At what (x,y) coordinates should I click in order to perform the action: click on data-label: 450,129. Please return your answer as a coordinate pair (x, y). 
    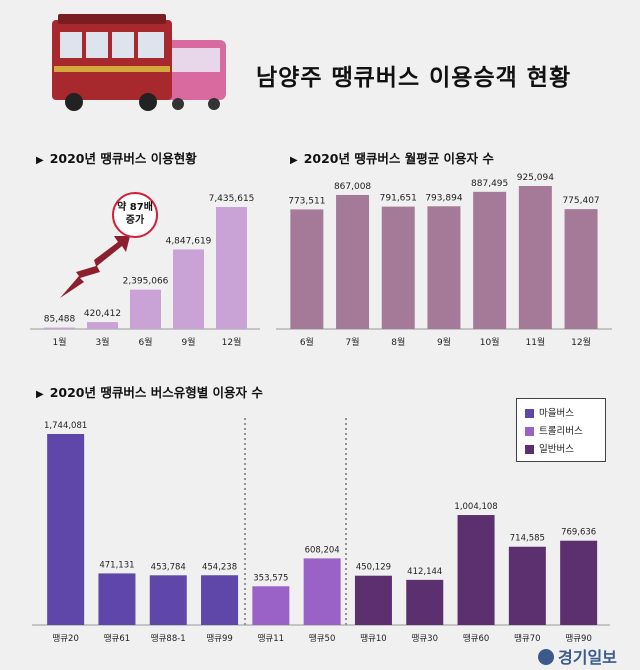
    Looking at the image, I should click on (373, 568).